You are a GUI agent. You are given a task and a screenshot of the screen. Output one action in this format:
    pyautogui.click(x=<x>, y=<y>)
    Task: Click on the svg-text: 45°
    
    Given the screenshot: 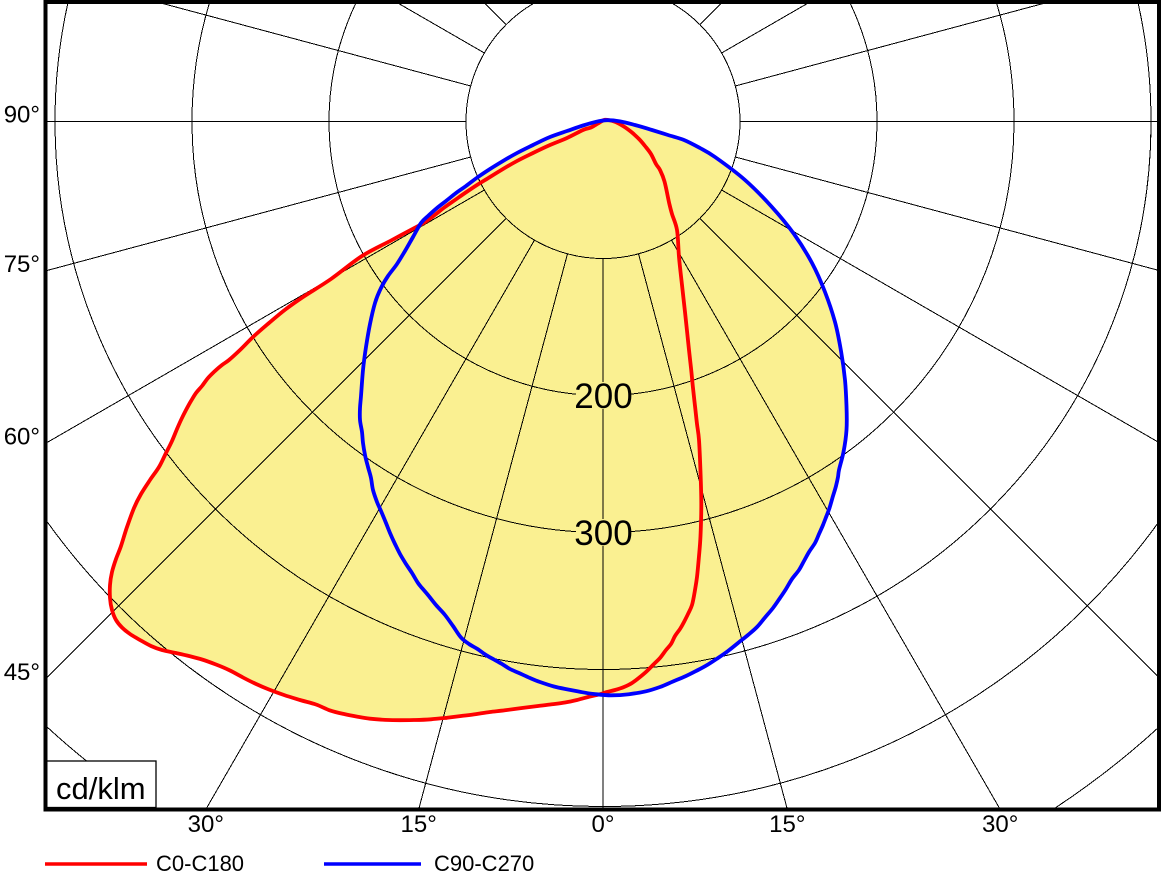 What is the action you would take?
    pyautogui.click(x=22, y=672)
    